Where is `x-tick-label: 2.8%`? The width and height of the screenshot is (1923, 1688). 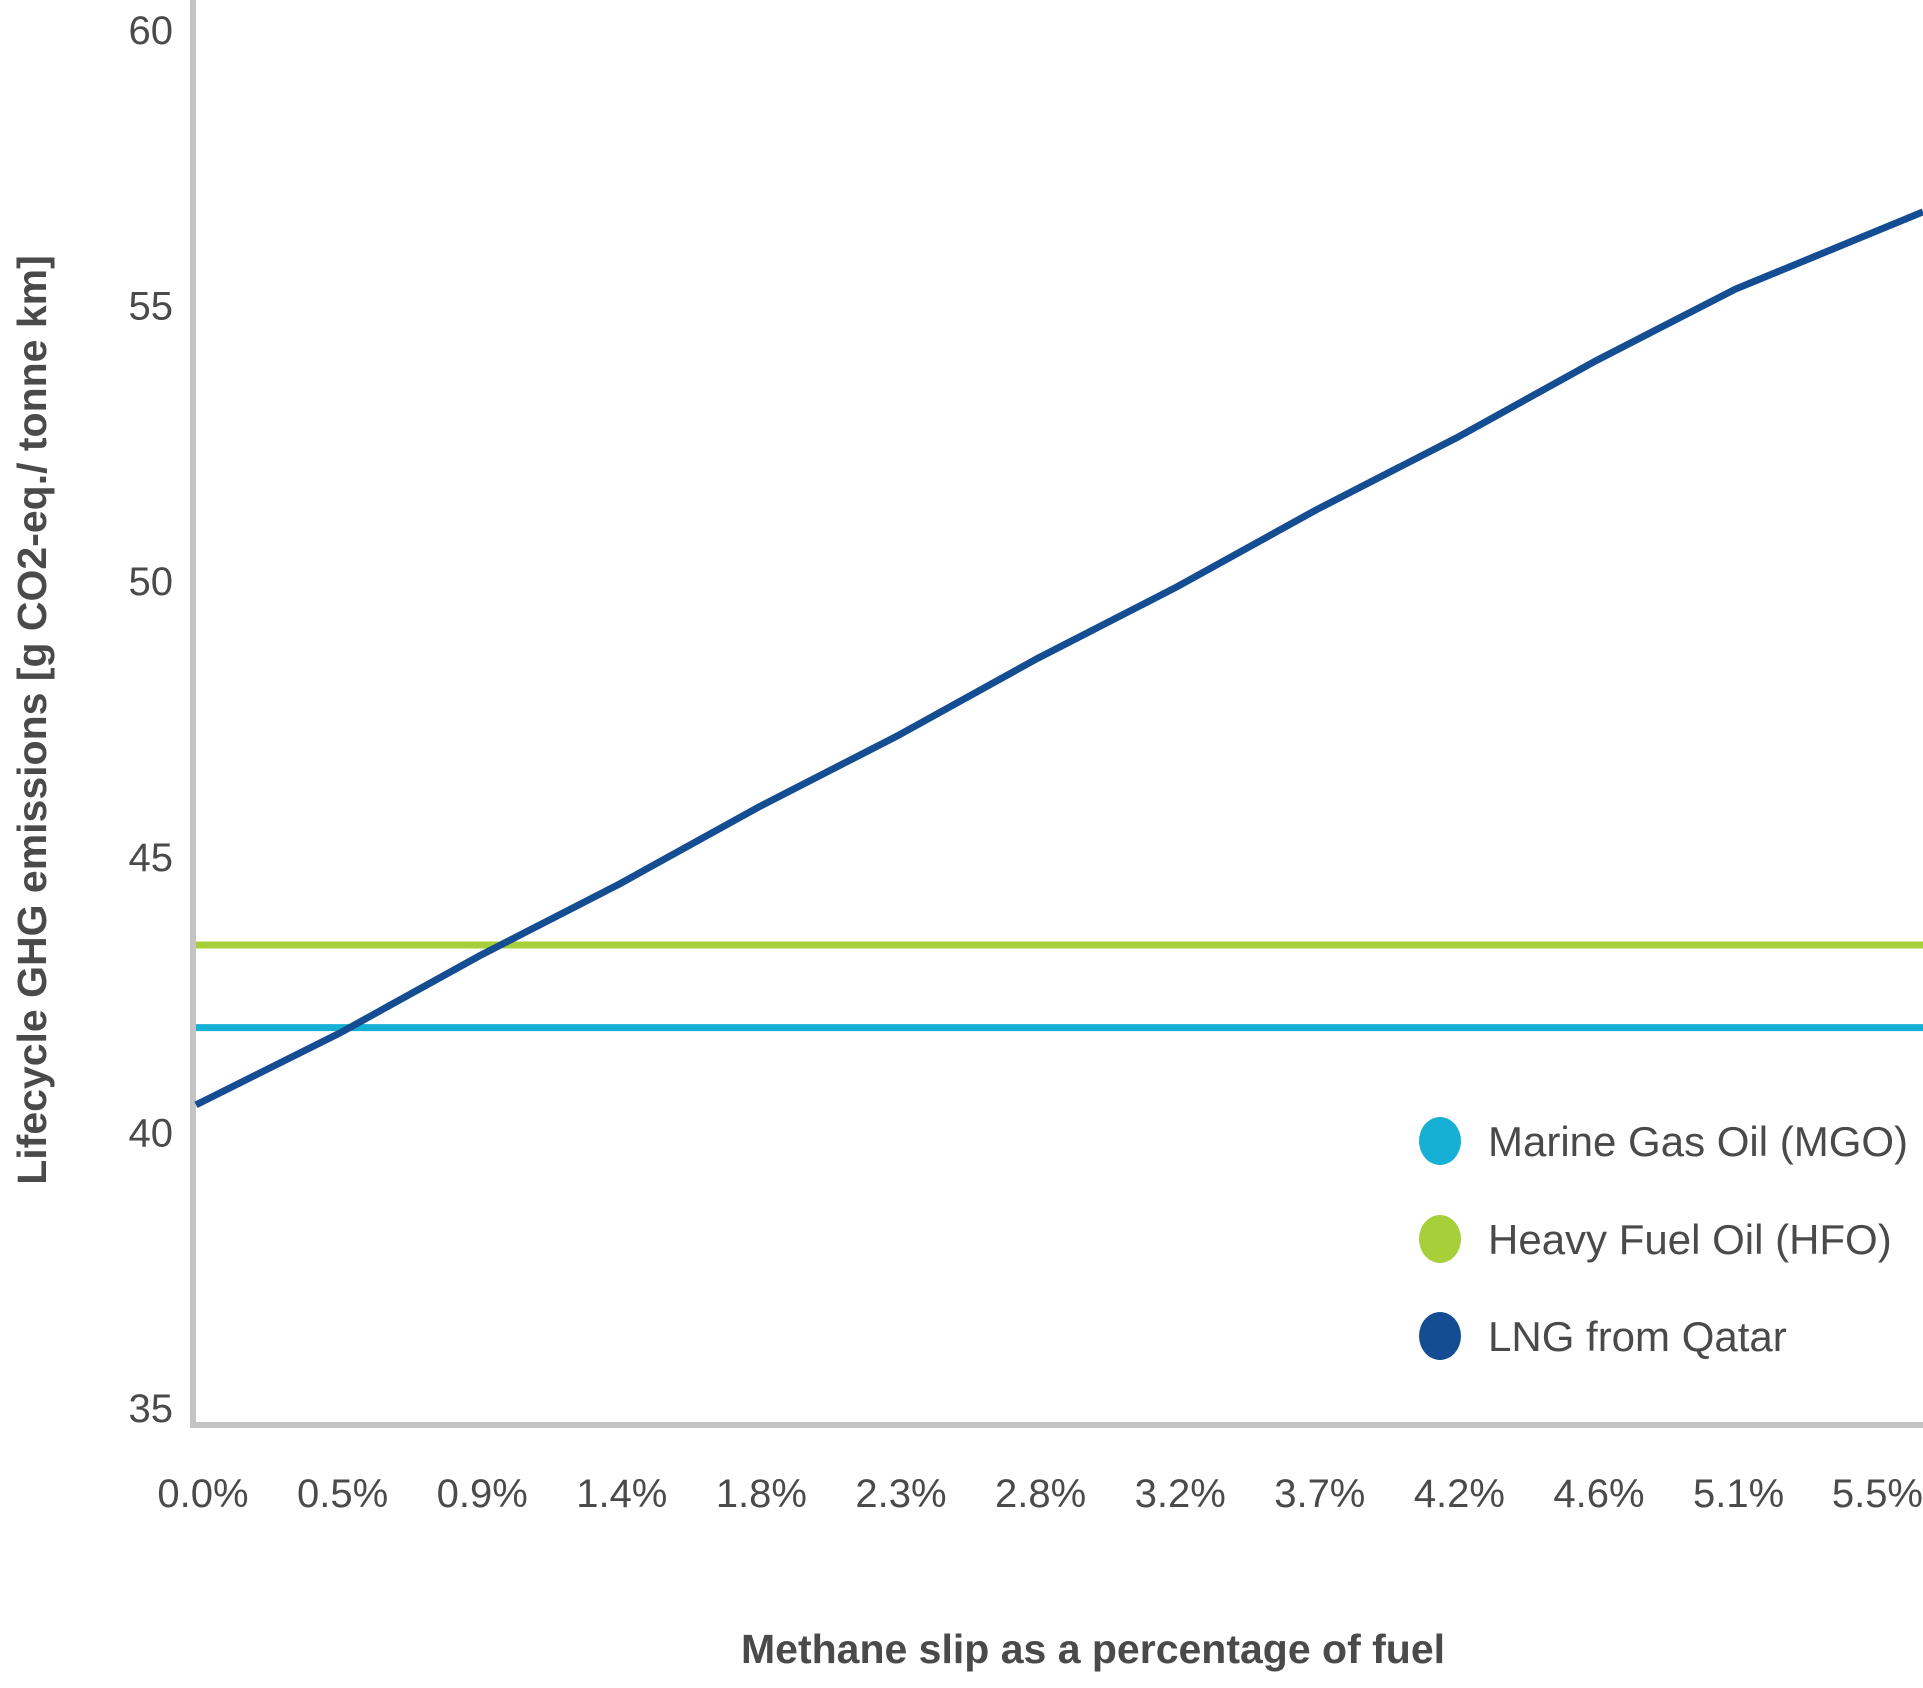
x-tick-label: 2.8% is located at coordinates (1040, 1494).